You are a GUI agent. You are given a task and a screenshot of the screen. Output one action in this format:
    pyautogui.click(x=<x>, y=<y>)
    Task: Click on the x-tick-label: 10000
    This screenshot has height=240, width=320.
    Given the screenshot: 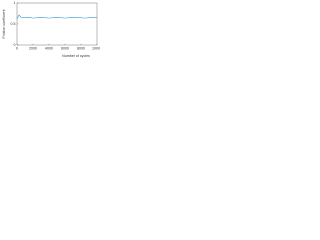 What is the action you would take?
    pyautogui.click(x=96, y=48)
    